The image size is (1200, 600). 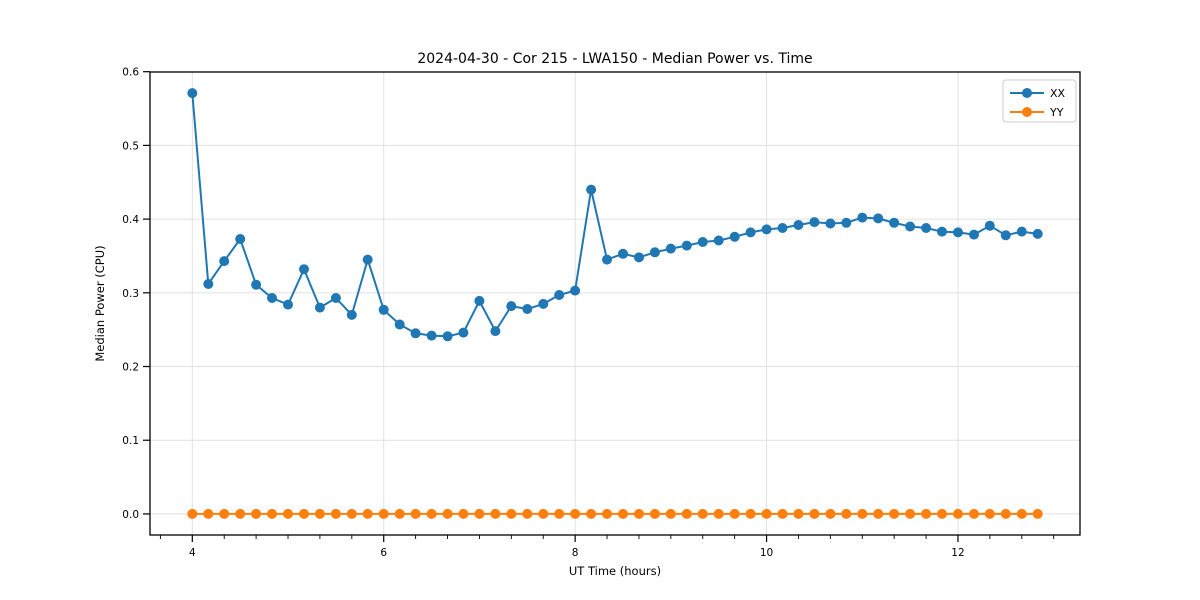 What do you see at coordinates (766, 553) in the screenshot?
I see `x-tick-label: 10` at bounding box center [766, 553].